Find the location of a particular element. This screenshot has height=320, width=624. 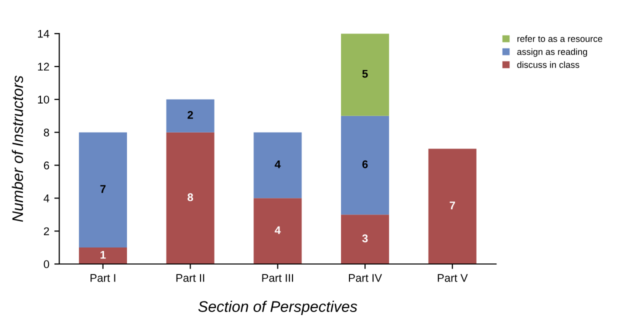

data-label: 6 is located at coordinates (365, 164).